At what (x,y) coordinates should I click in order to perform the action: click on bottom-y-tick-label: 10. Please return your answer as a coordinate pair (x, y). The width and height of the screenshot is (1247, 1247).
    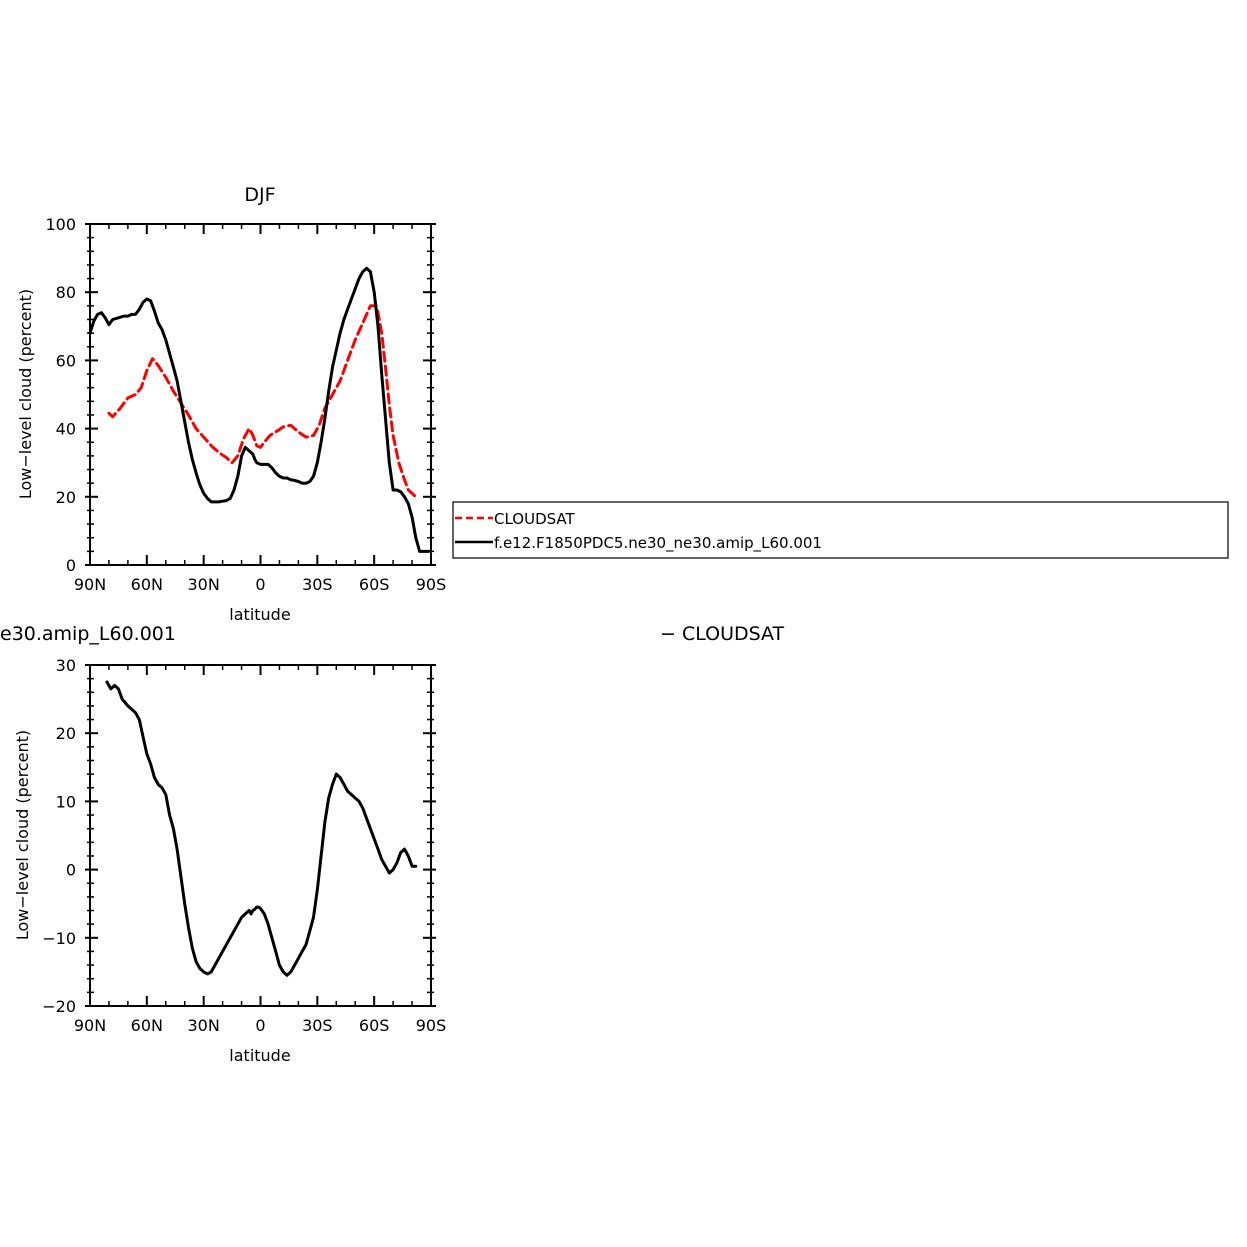
    Looking at the image, I should click on (66, 801).